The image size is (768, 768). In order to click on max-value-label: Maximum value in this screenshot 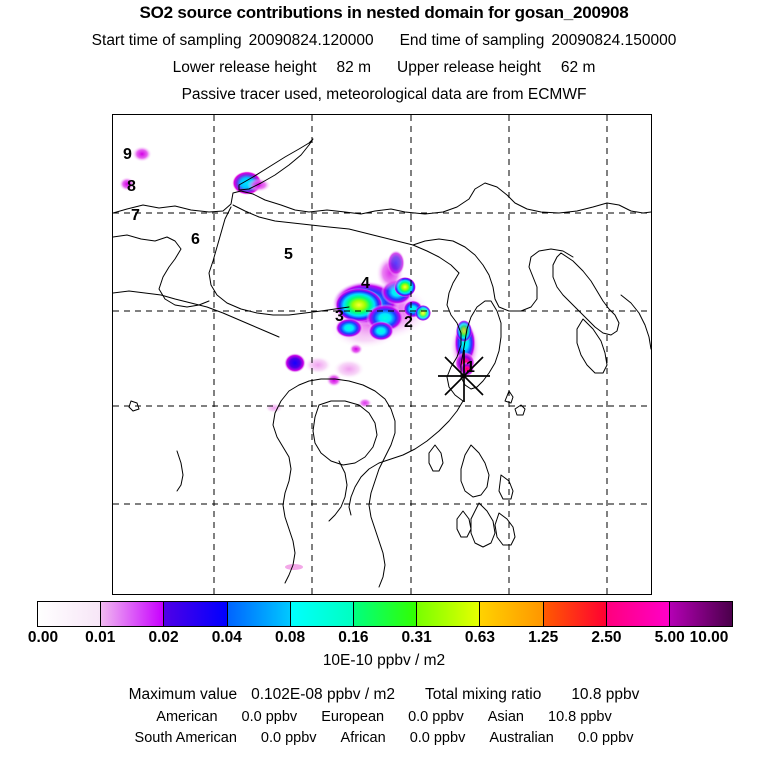, I will do `click(183, 694)`.